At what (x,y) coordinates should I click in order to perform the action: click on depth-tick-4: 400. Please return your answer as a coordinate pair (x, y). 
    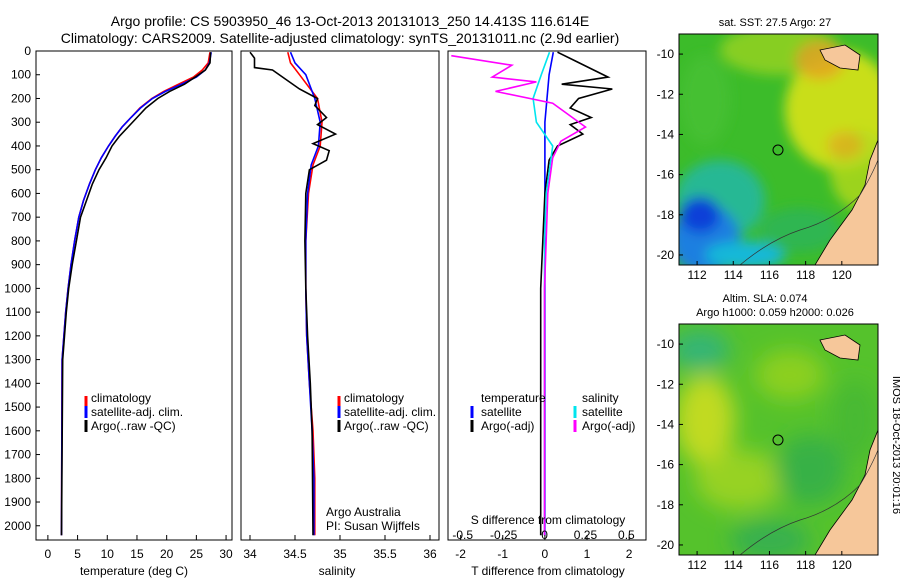
    Looking at the image, I should click on (21, 146).